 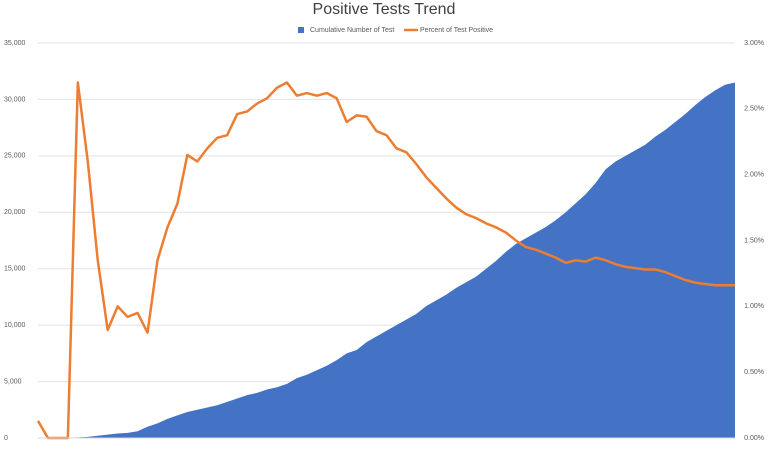 I want to click on y2-tick-label: 3.00%, so click(x=754, y=43).